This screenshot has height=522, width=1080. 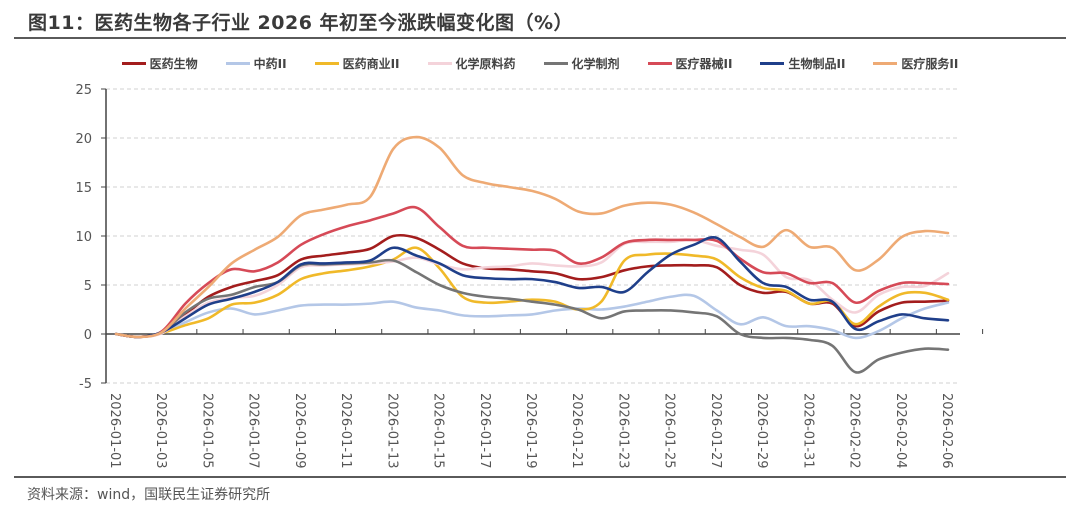 What do you see at coordinates (83, 90) in the screenshot?
I see `y-tick-label: 25` at bounding box center [83, 90].